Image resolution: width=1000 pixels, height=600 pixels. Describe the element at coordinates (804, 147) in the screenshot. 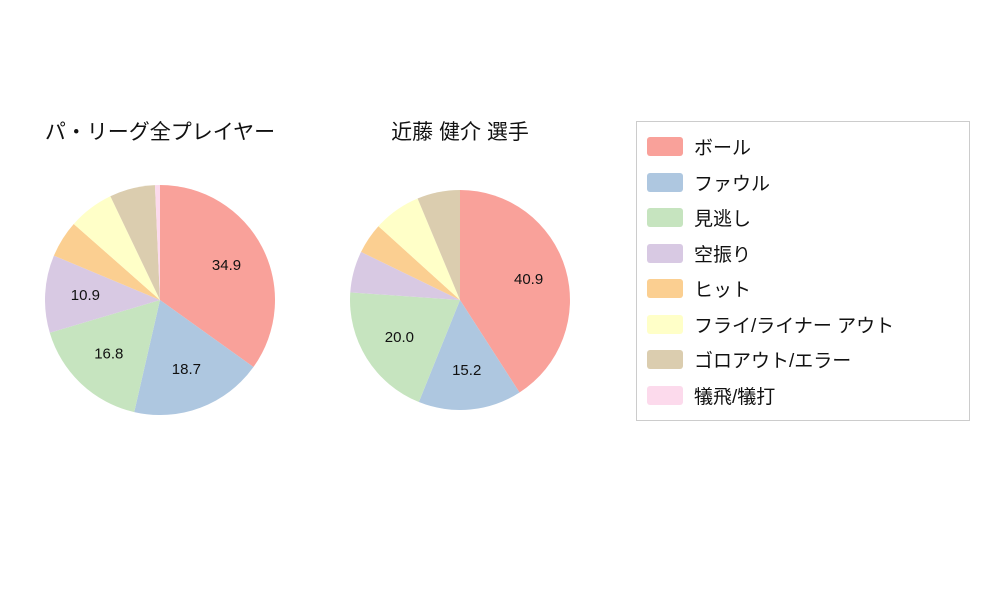

I see `legend-item-0: ボール` at that location.